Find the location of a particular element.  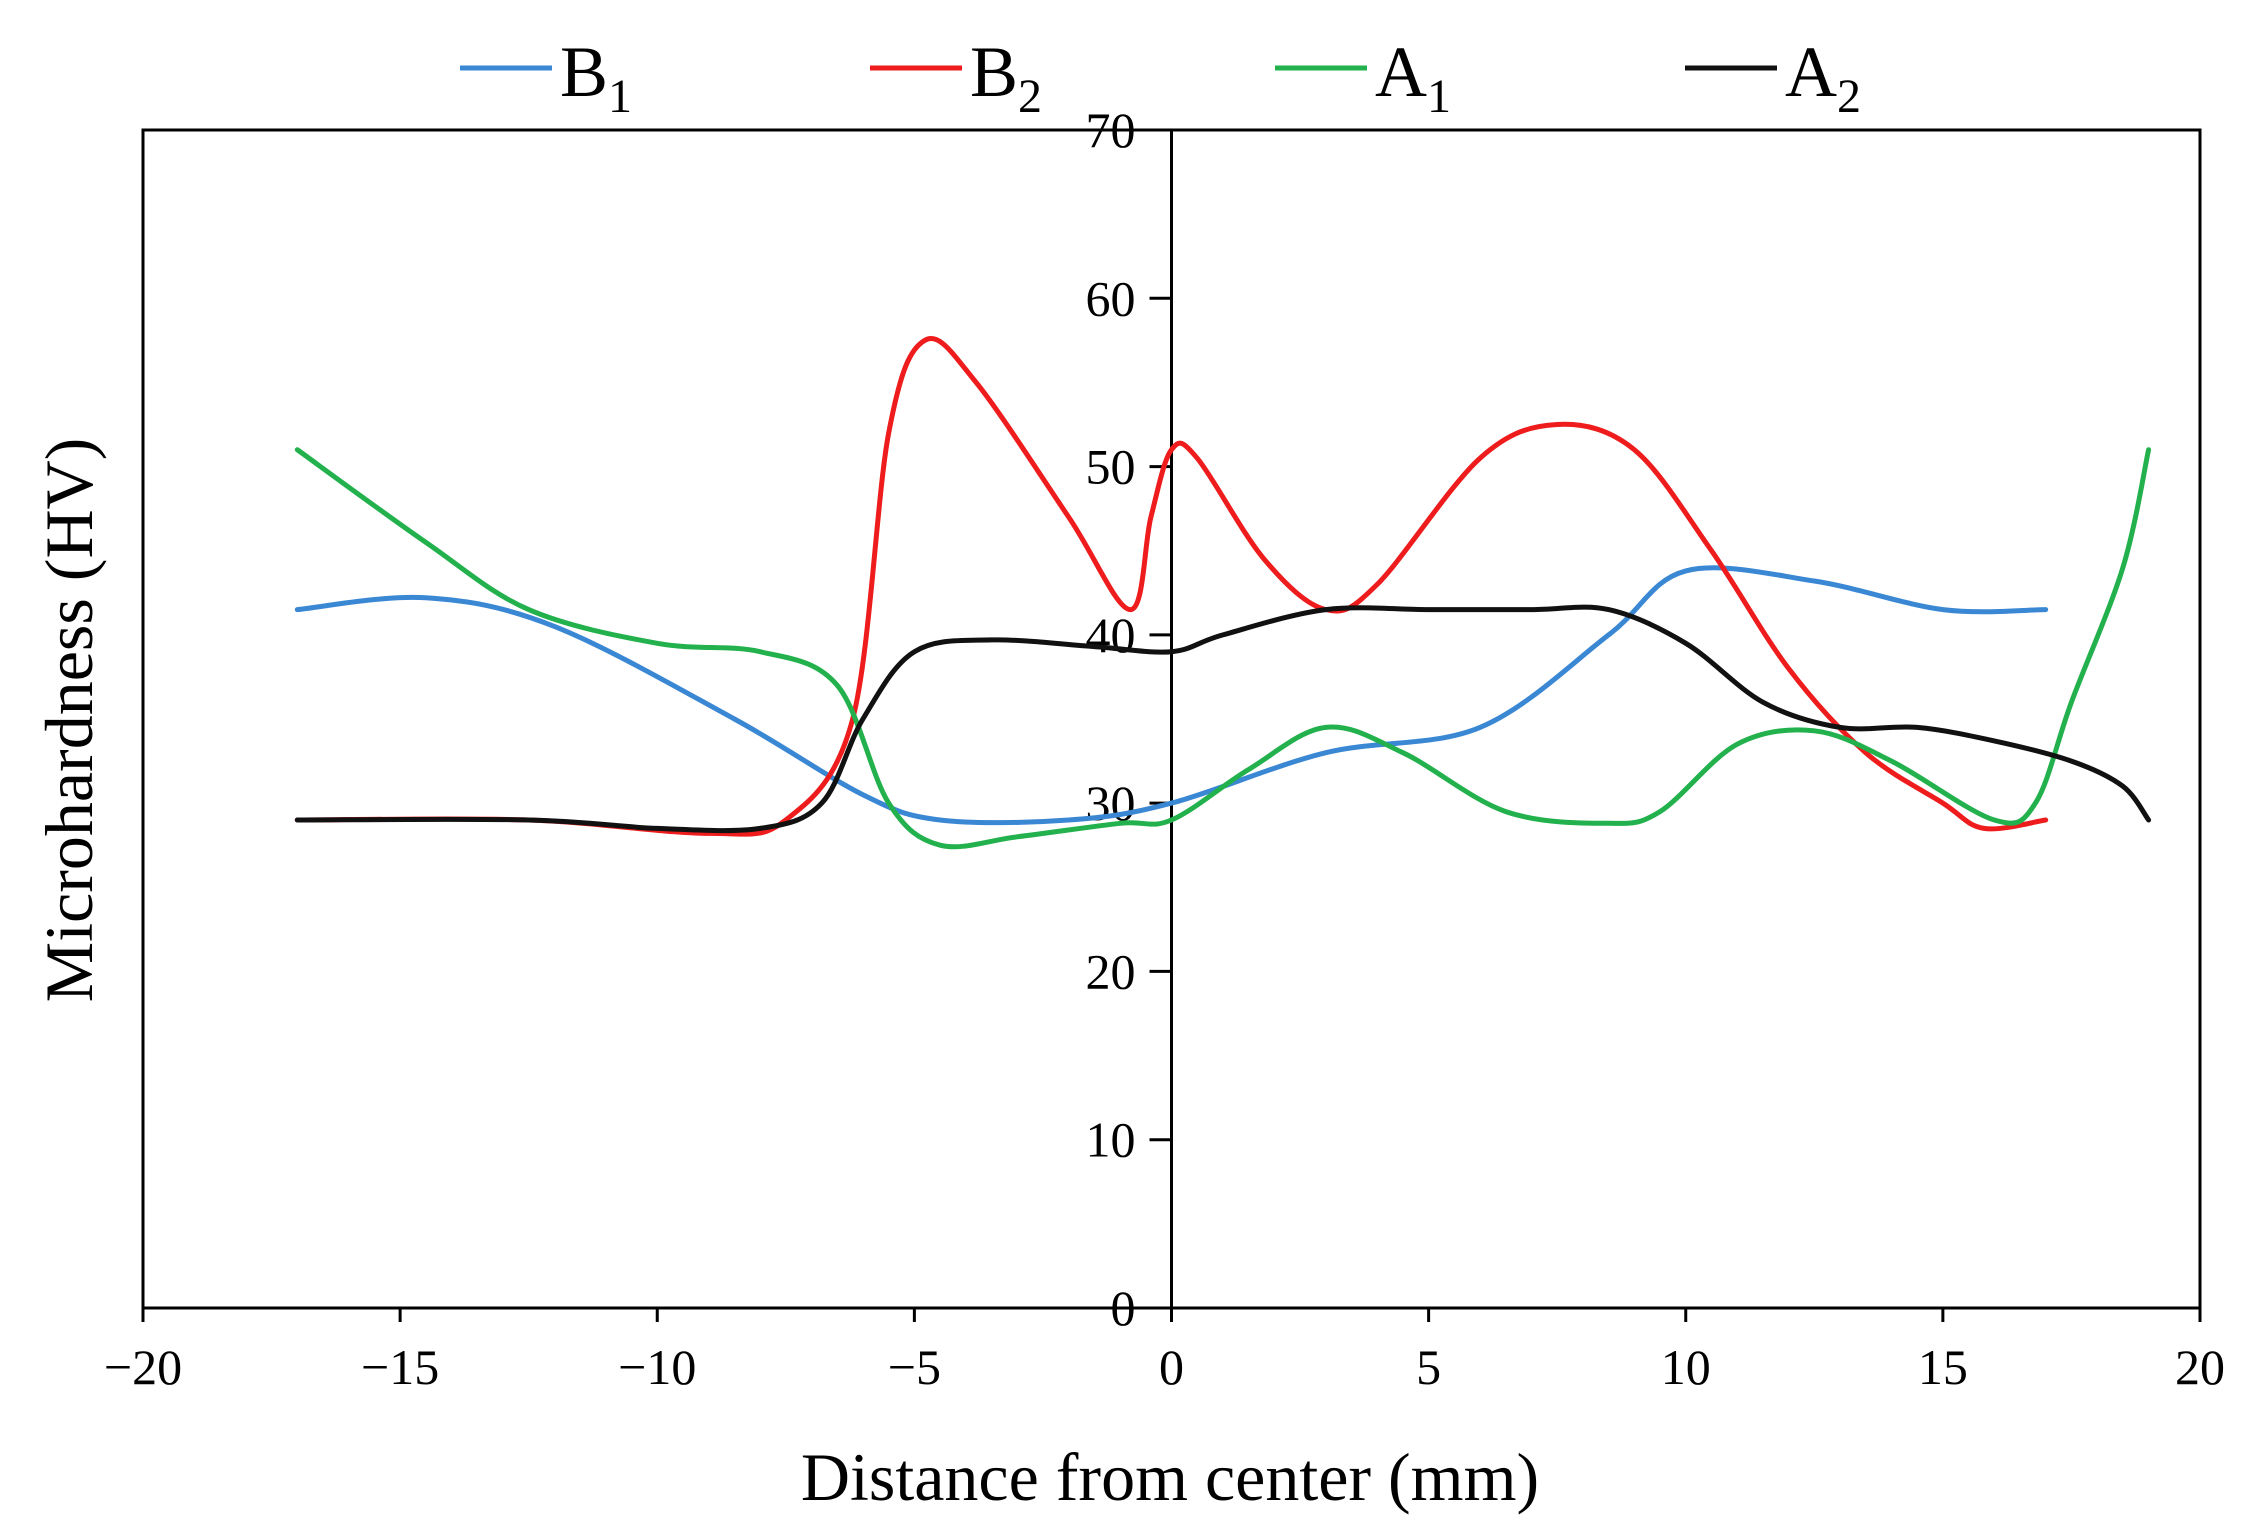

y-tick-label: 60 is located at coordinates (1111, 298).